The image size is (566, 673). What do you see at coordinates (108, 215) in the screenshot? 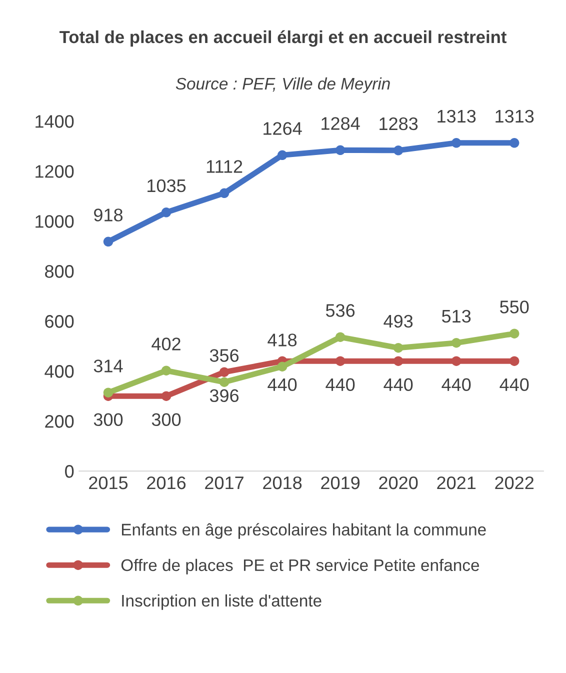
I see `data-label: 918` at bounding box center [108, 215].